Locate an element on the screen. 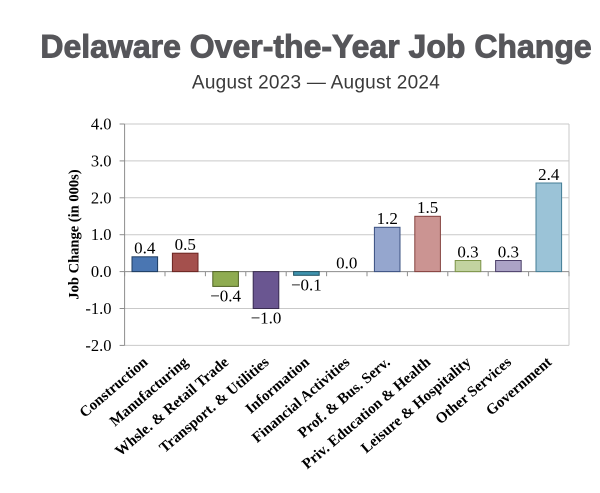 The width and height of the screenshot is (600, 493). svg-text: -1.0 is located at coordinates (98, 308).